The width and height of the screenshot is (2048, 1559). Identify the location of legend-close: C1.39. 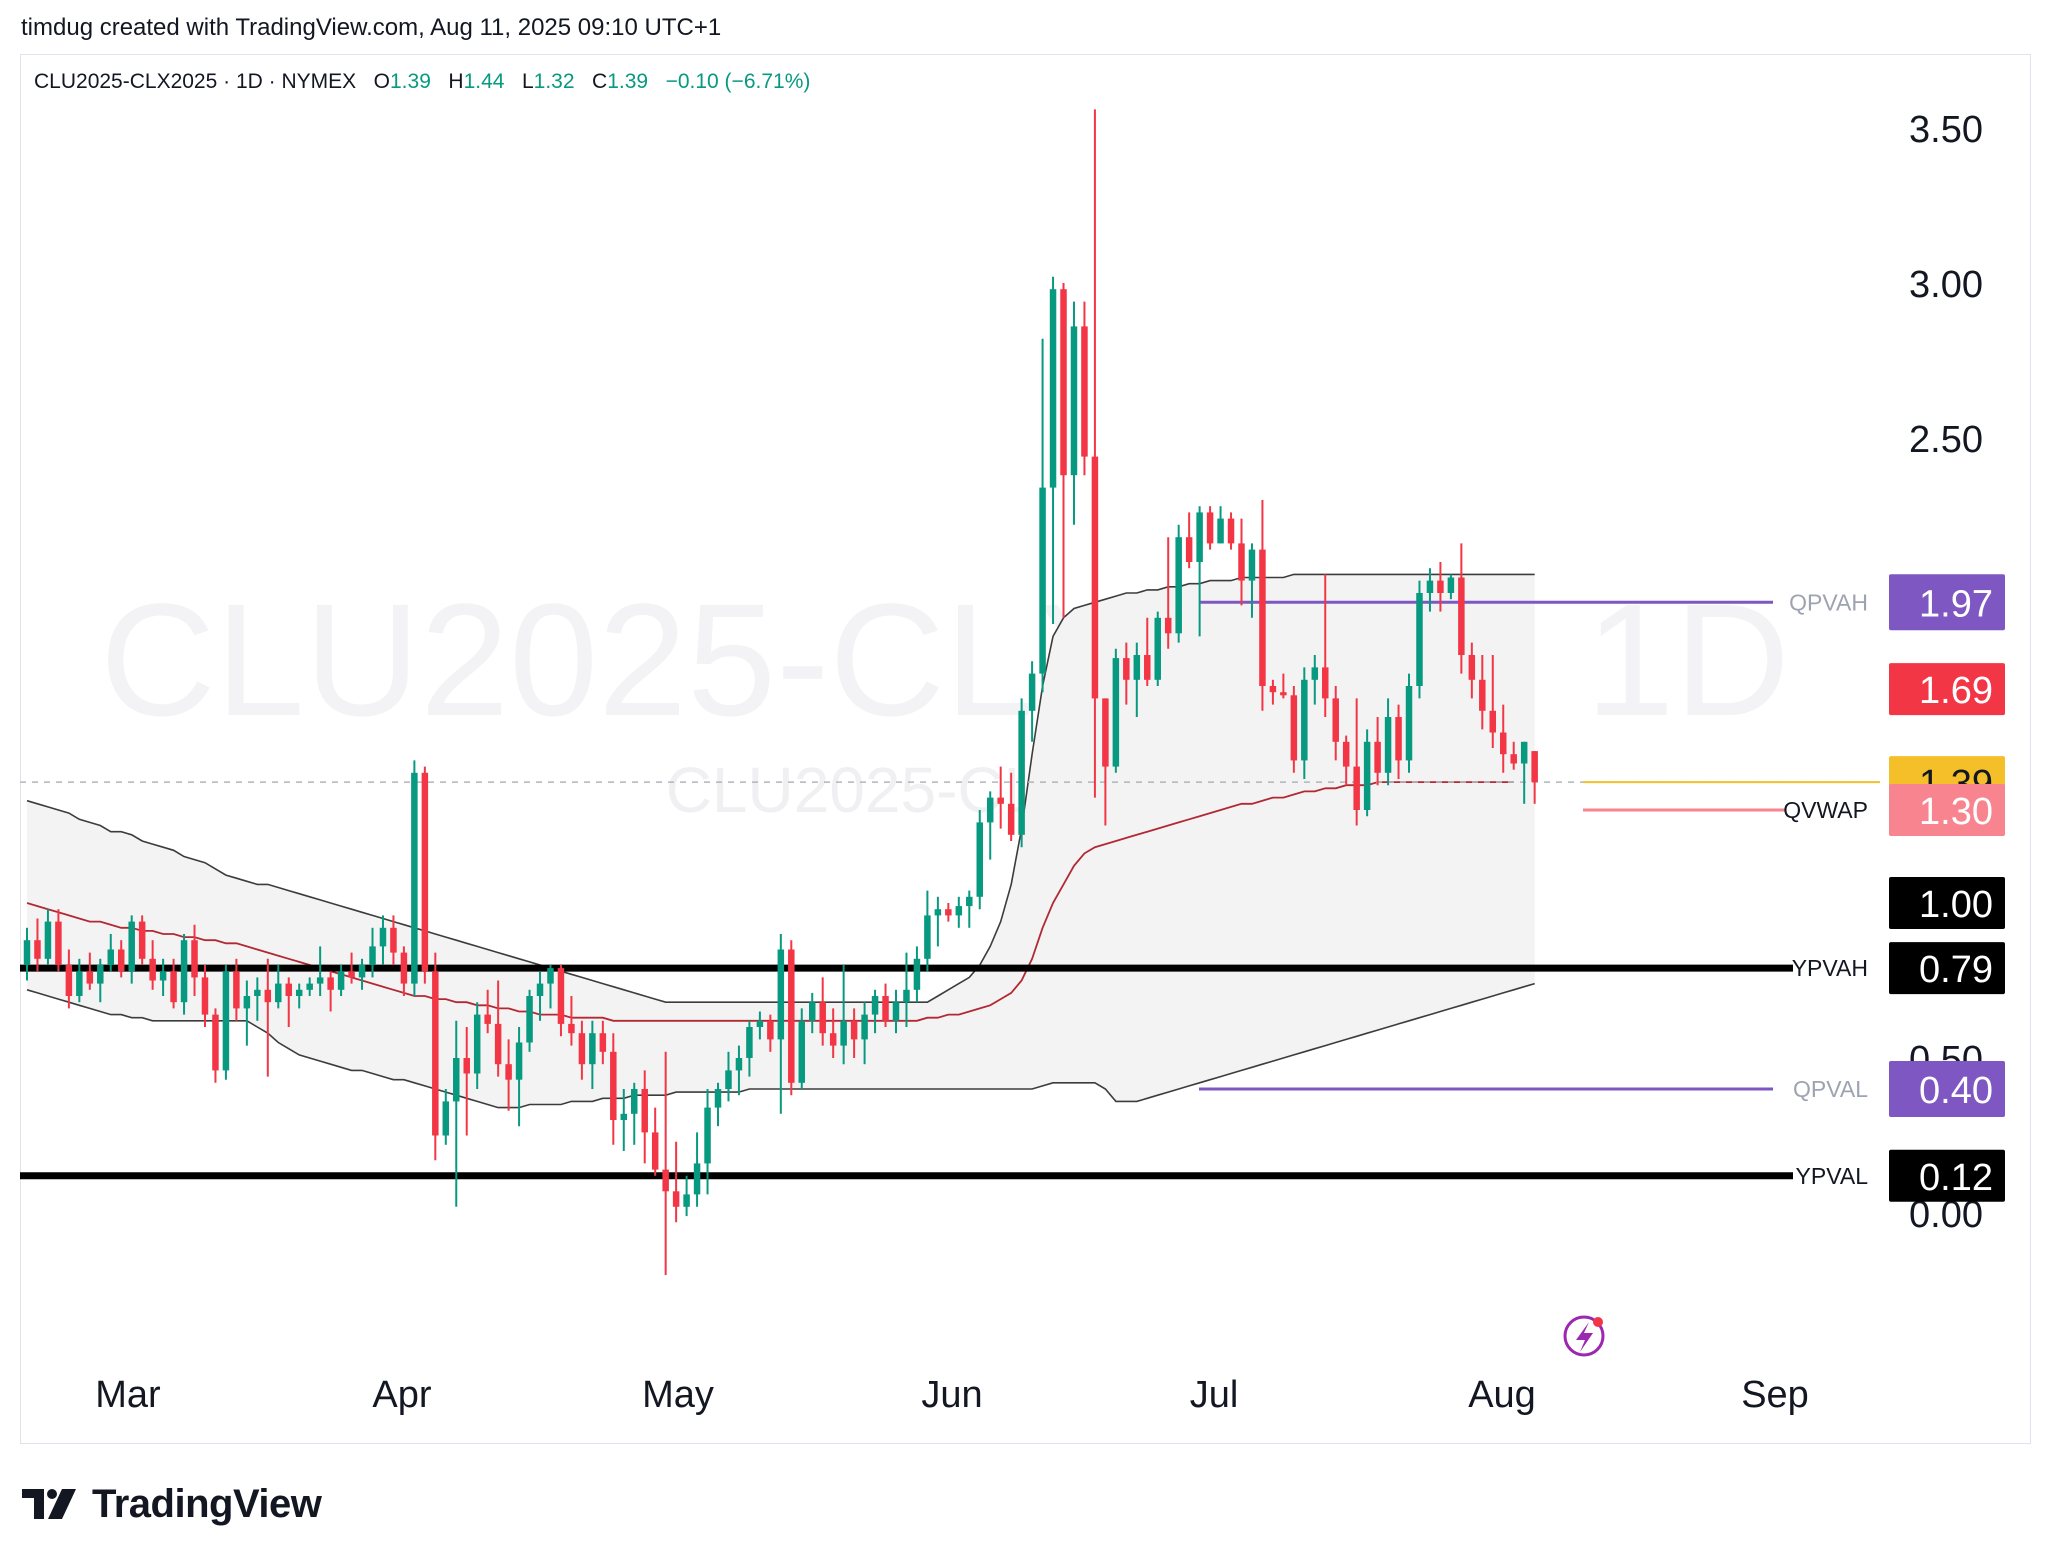
(620, 81).